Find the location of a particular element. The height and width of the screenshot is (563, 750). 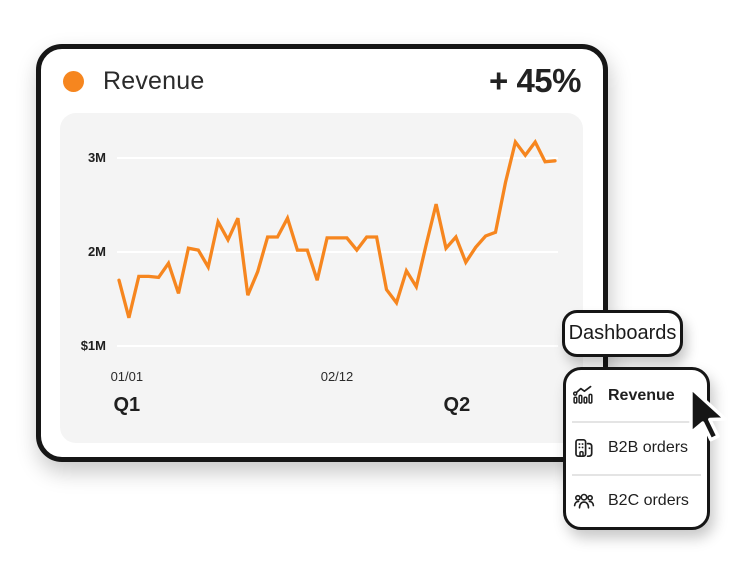

menu-item-revenue: Revenue is located at coordinates (636, 395).